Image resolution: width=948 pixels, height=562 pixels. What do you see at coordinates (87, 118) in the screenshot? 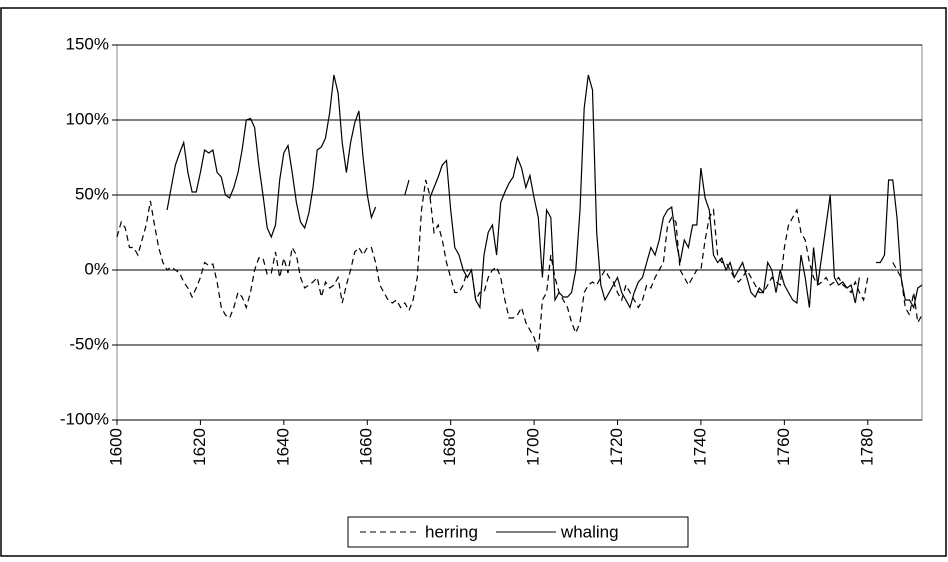
I see `y-tick-label: 100%` at bounding box center [87, 118].